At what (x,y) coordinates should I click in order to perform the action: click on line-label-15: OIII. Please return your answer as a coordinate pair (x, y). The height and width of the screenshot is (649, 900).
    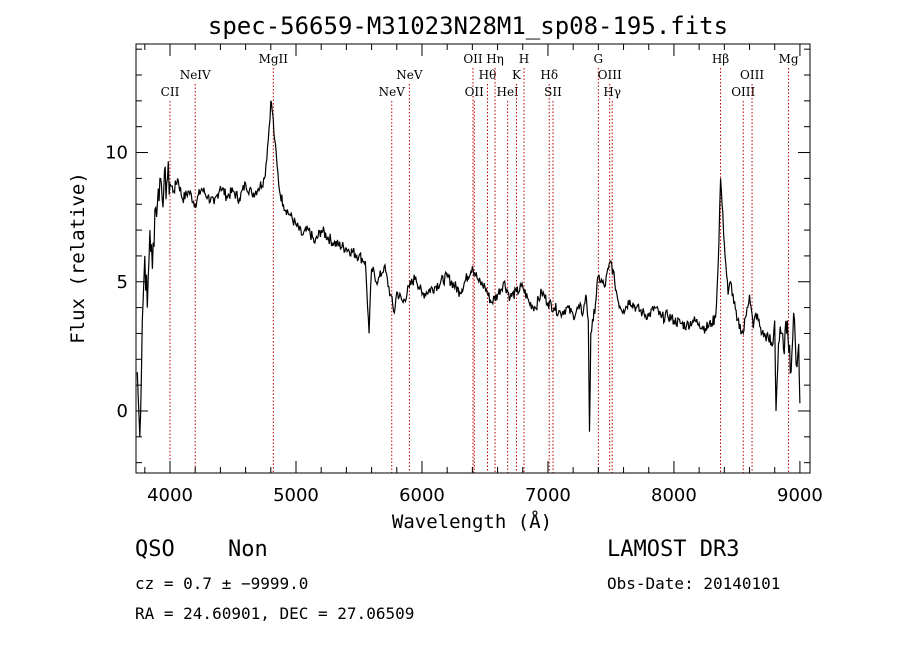
    Looking at the image, I should click on (610, 75).